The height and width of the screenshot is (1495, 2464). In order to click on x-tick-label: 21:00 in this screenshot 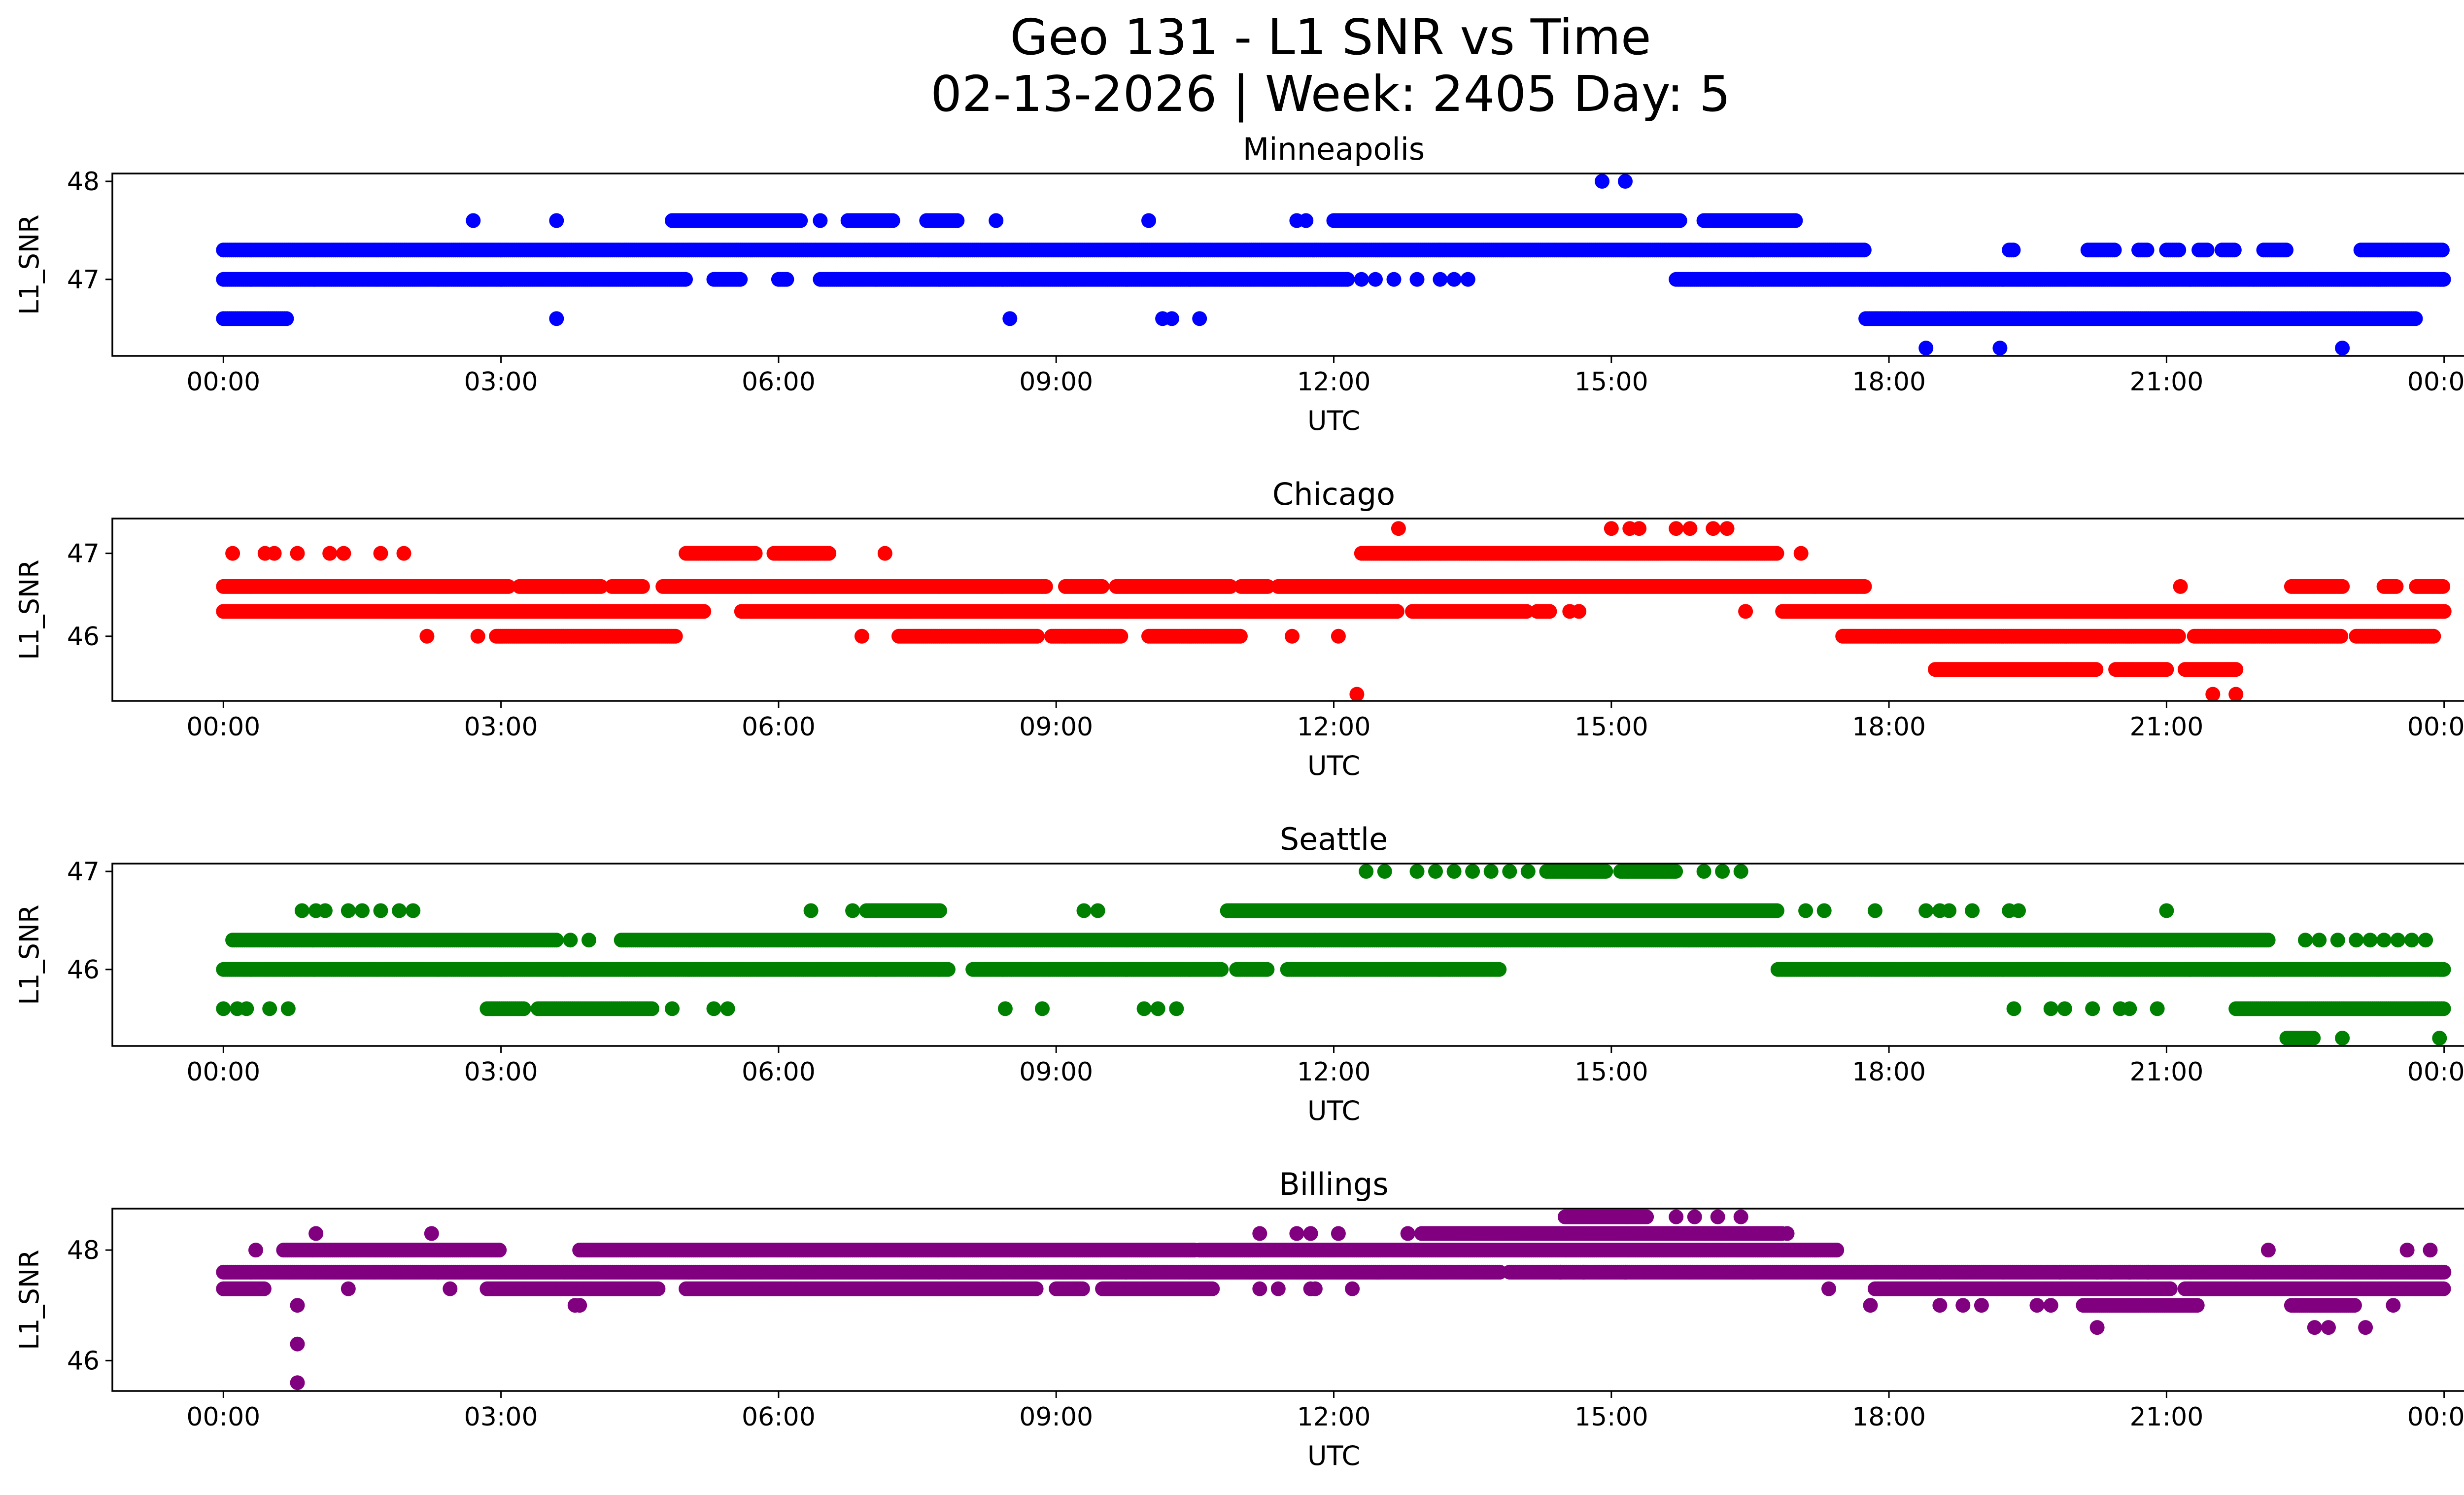, I will do `click(2166, 382)`.